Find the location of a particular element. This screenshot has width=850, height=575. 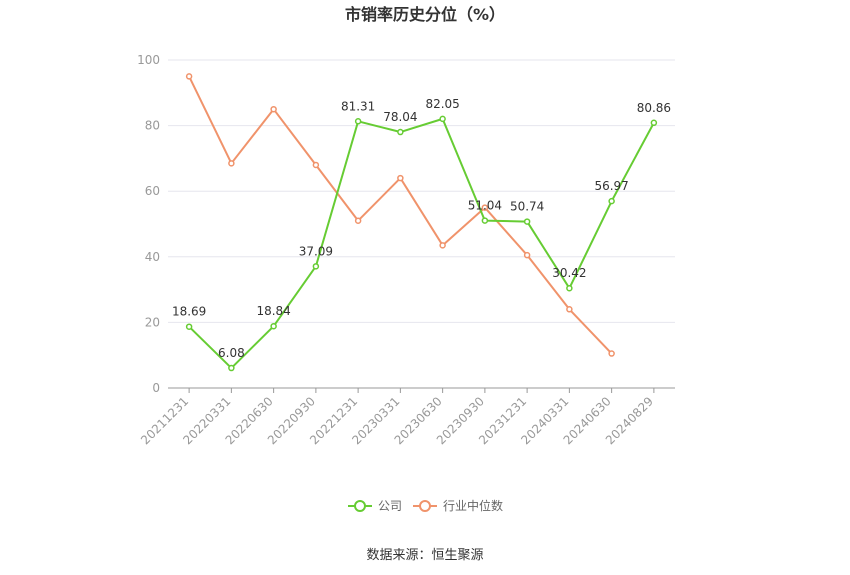

y-tick-label: 0 is located at coordinates (156, 388).